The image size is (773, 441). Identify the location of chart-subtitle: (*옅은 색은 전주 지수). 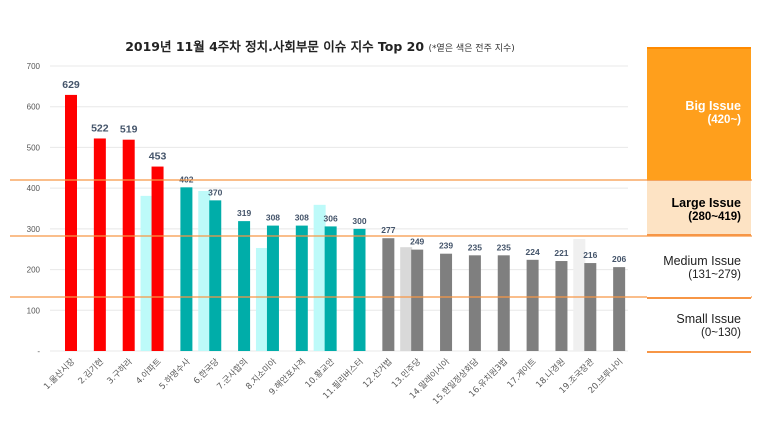
(471, 49).